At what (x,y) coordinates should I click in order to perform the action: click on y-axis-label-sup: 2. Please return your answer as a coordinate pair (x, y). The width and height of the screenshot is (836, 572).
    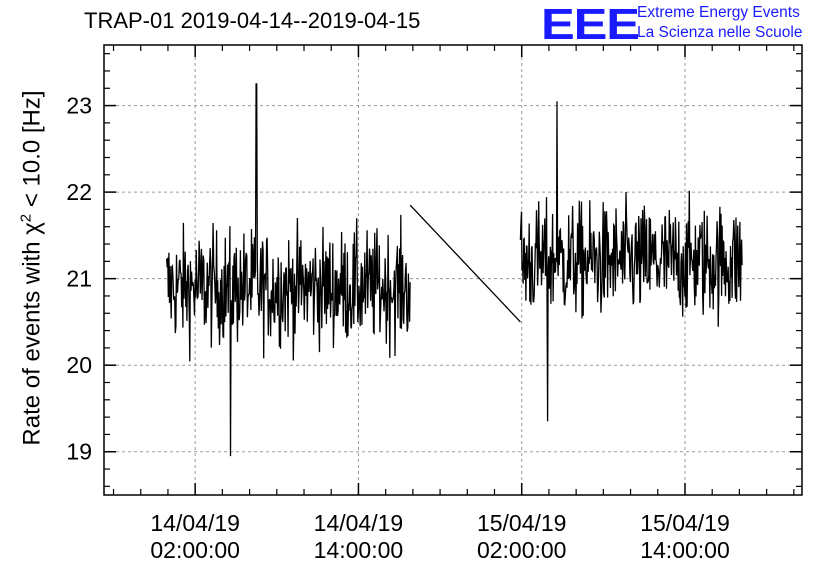
    Looking at the image, I should click on (26, 218).